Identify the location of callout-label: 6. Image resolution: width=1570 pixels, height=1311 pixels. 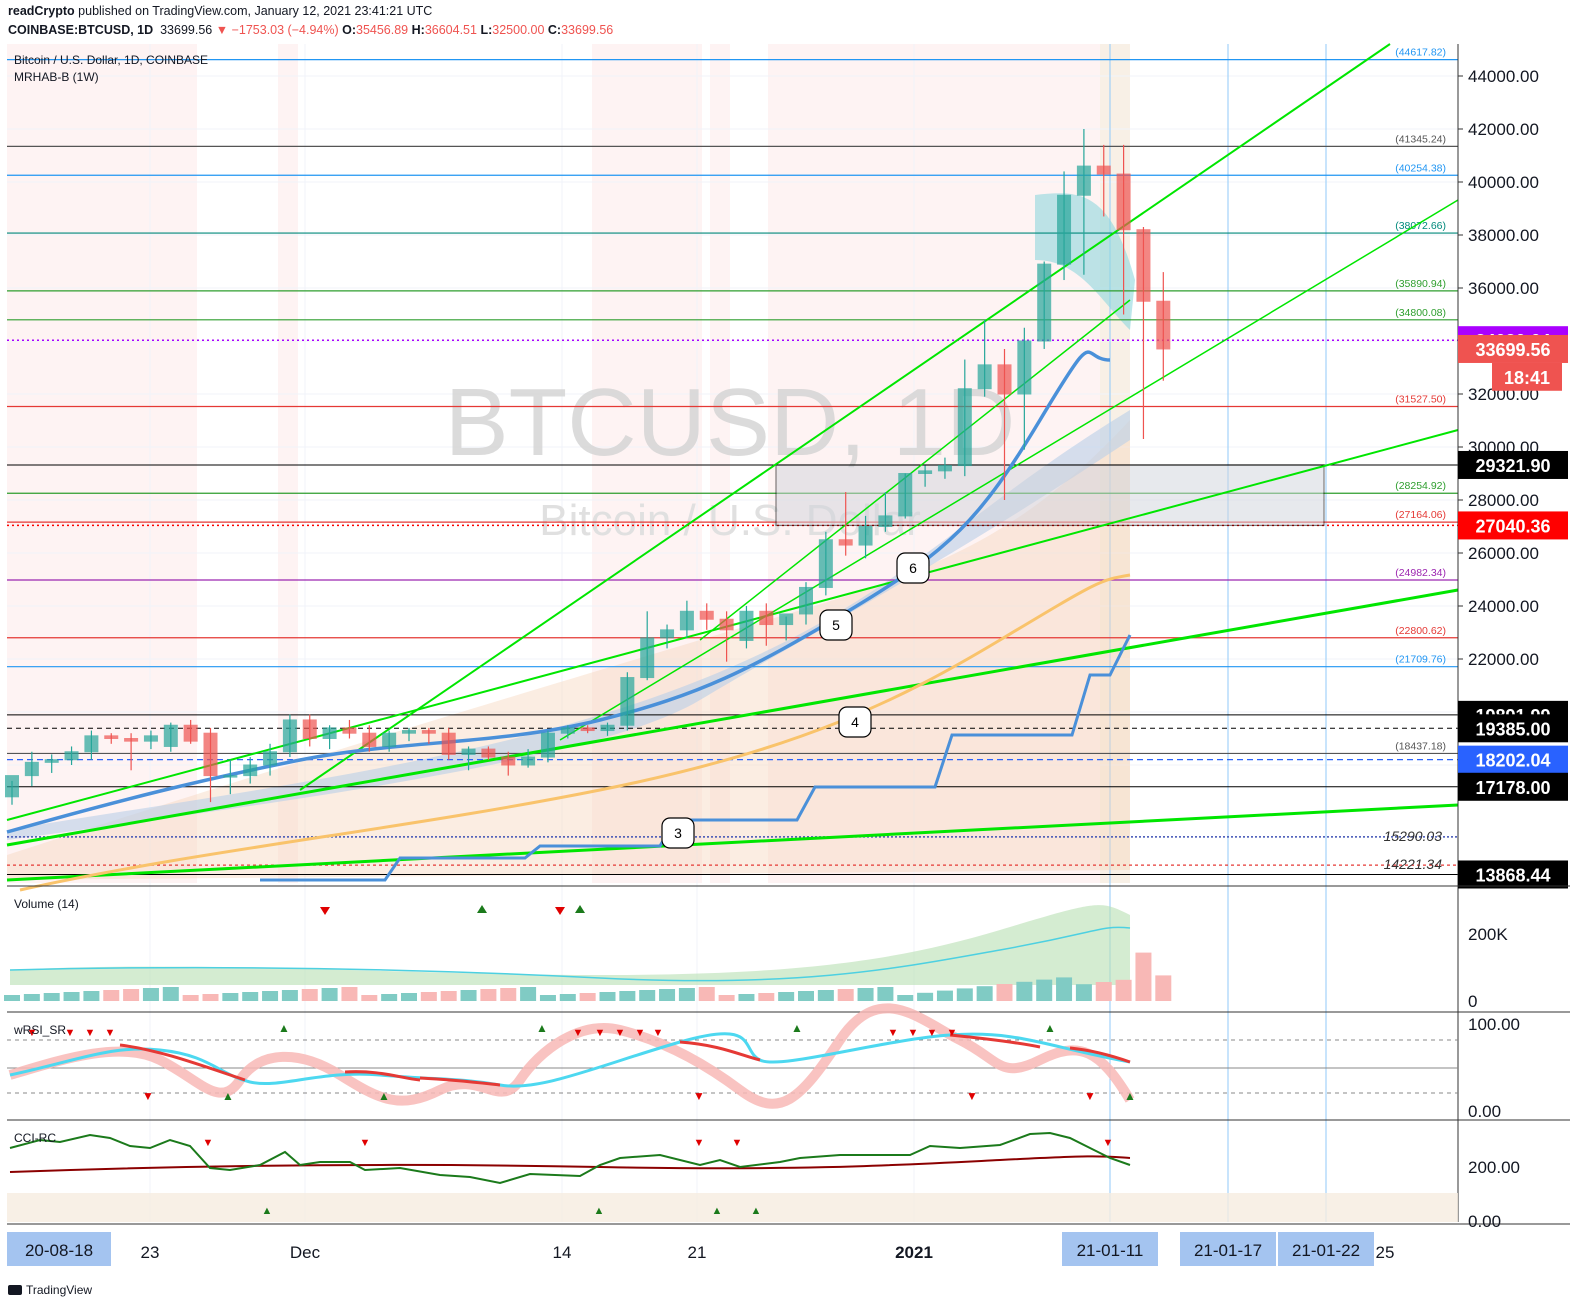
(913, 568).